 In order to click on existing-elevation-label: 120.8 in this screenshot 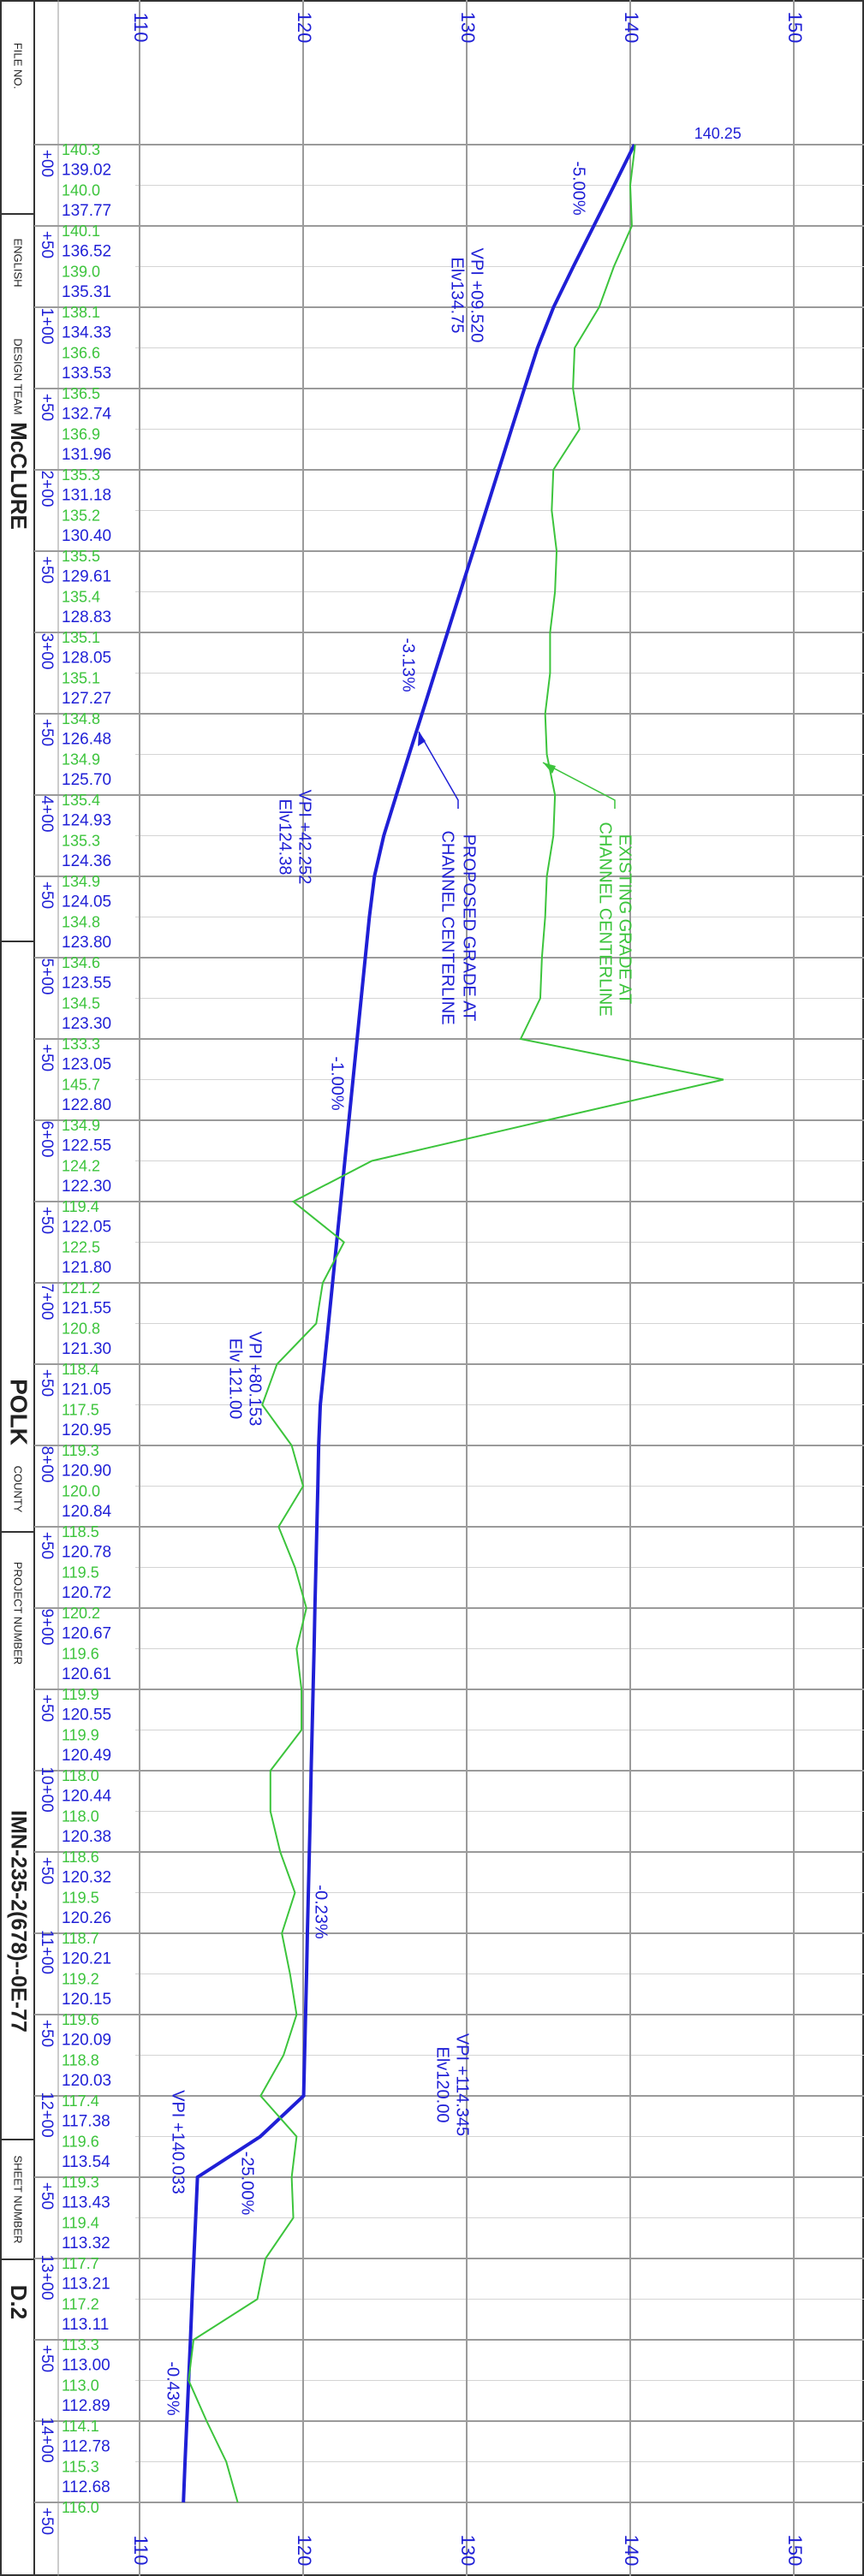, I will do `click(81, 1328)`.